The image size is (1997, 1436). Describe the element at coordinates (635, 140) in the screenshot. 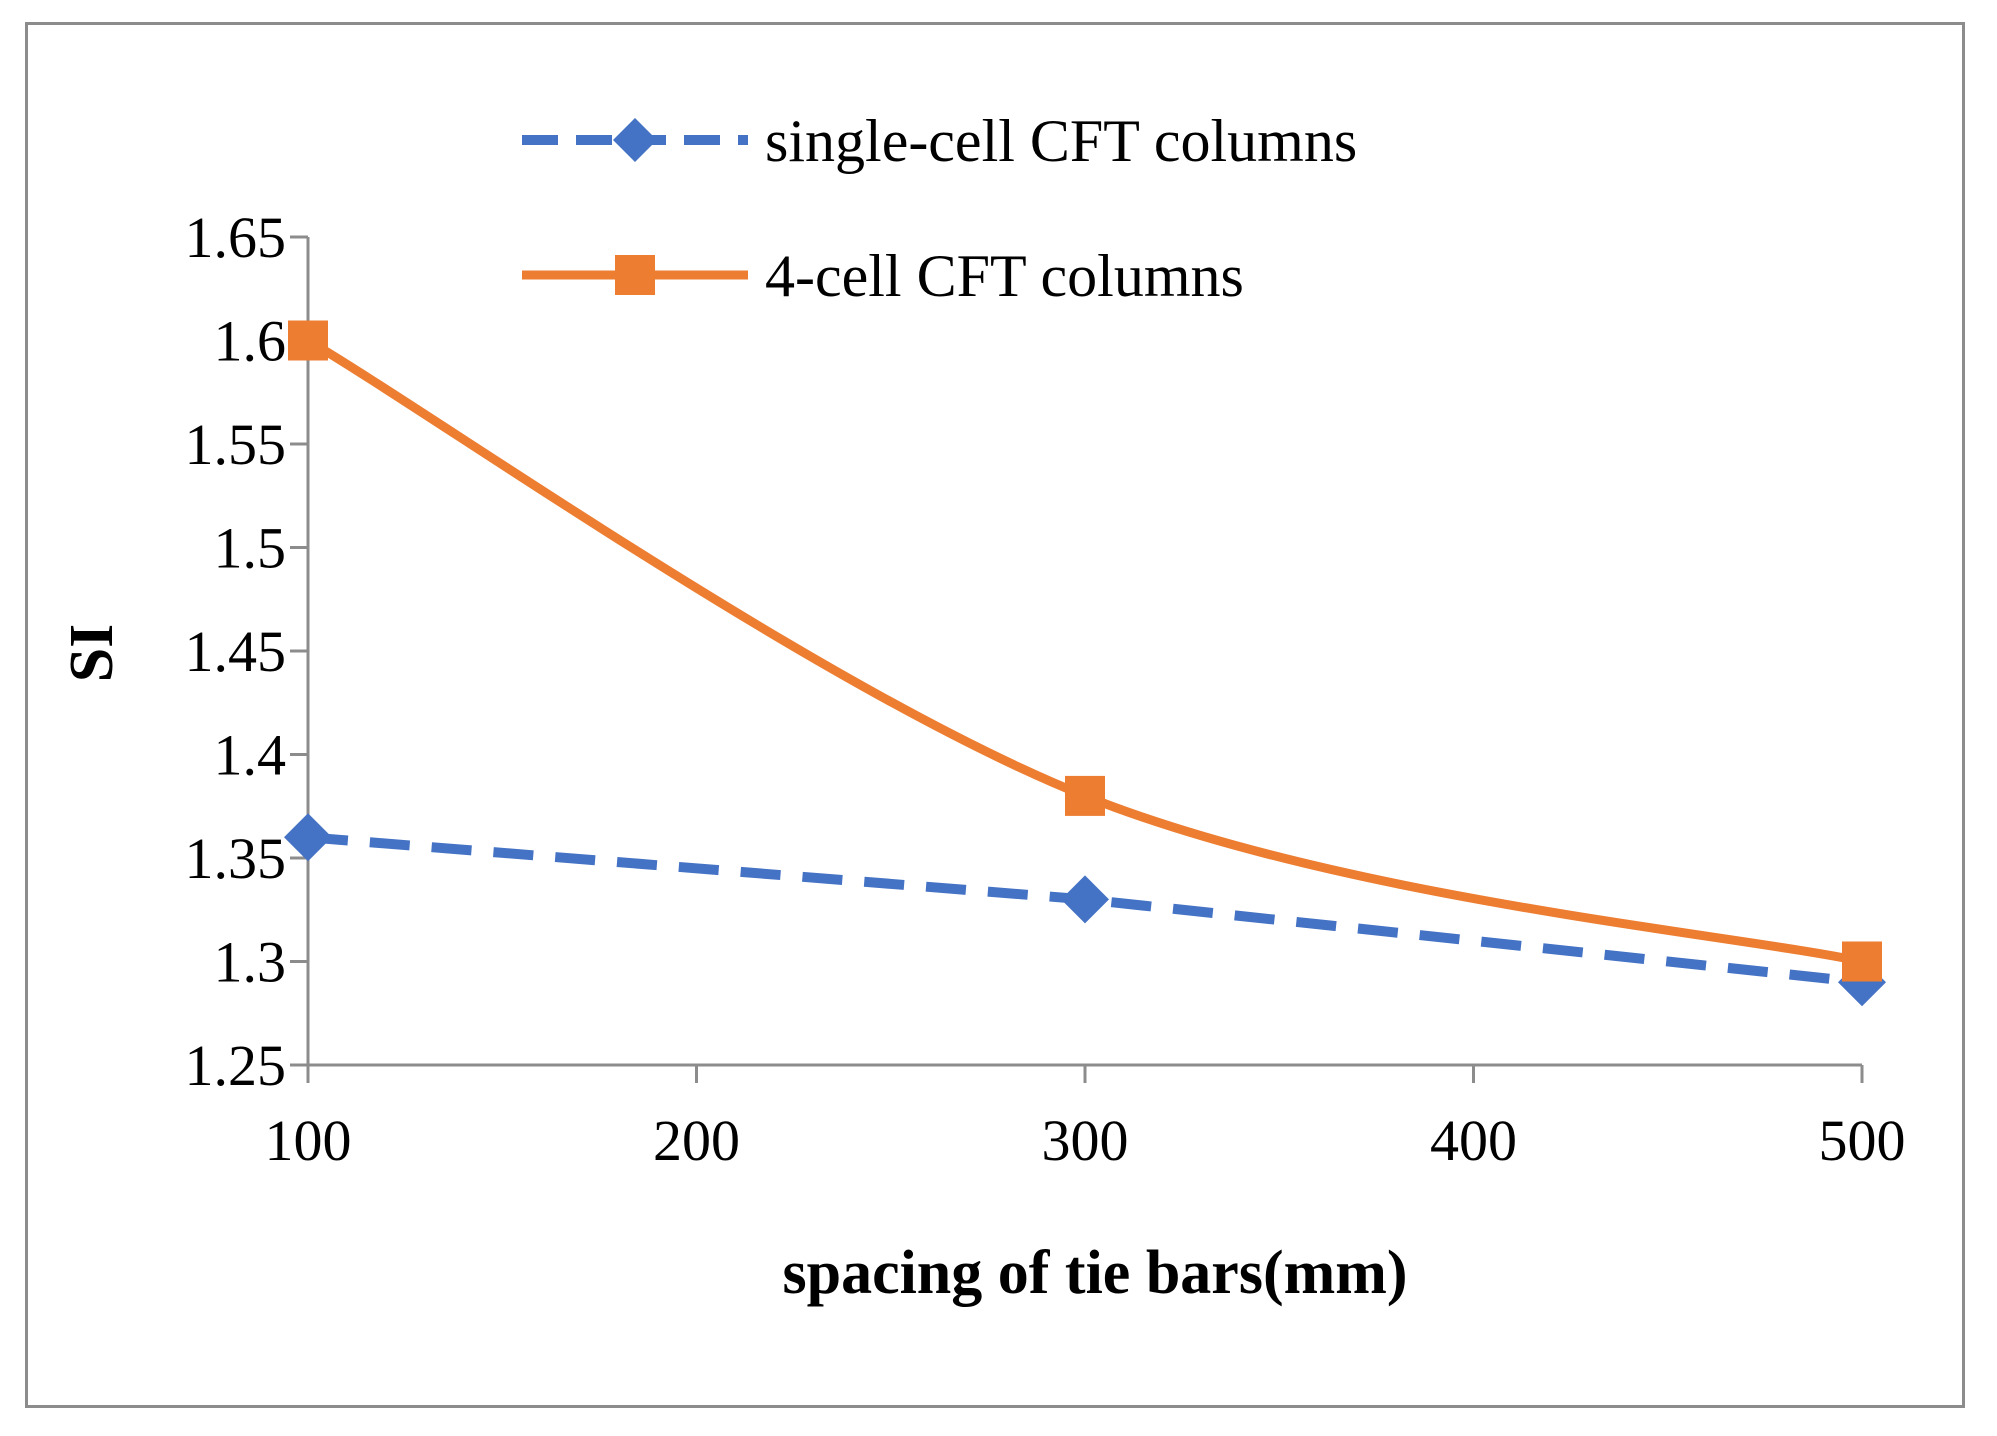

I see `legend-marker-diamond` at that location.